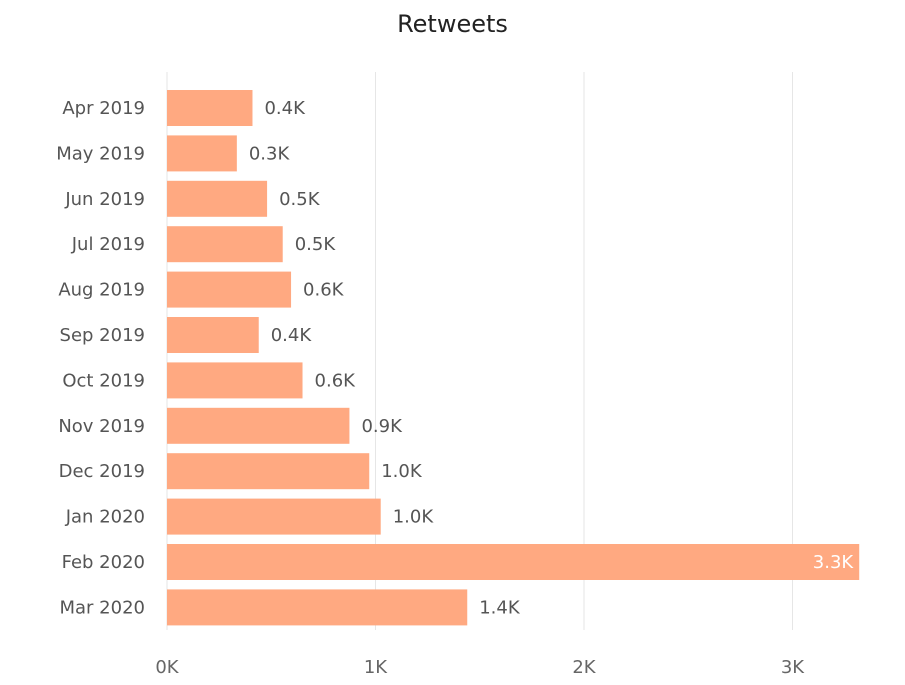 This screenshot has height=685, width=905. I want to click on category-label: Oct 2019, so click(103, 380).